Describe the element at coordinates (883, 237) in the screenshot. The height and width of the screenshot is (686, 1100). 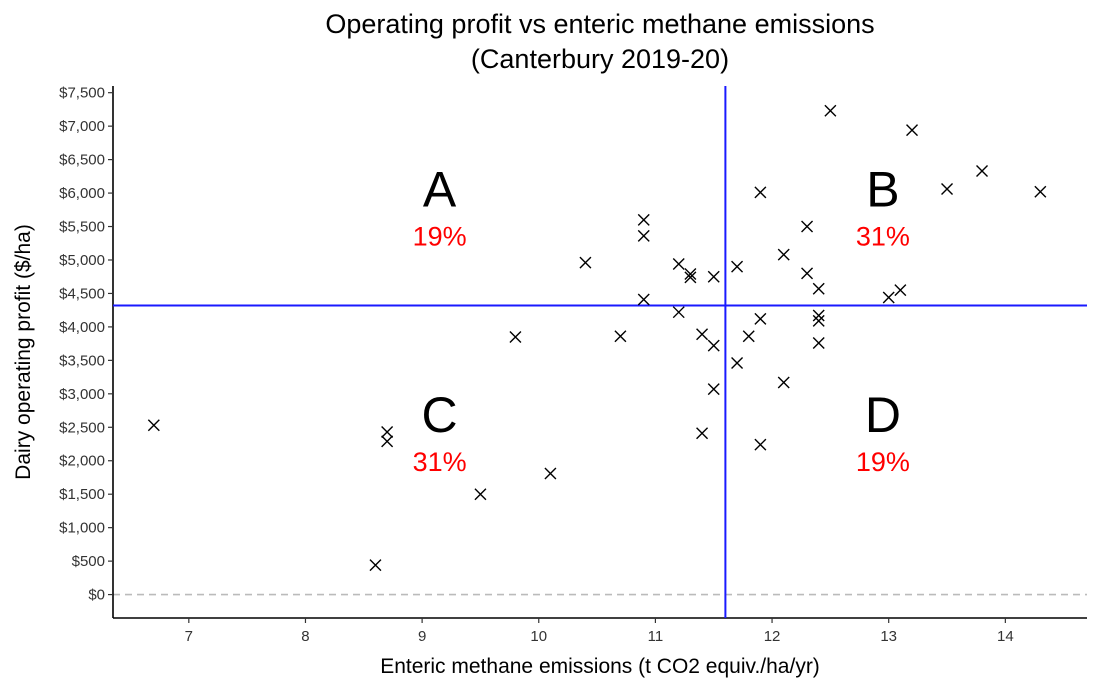
I see `quadrant-b-percent: 31%` at that location.